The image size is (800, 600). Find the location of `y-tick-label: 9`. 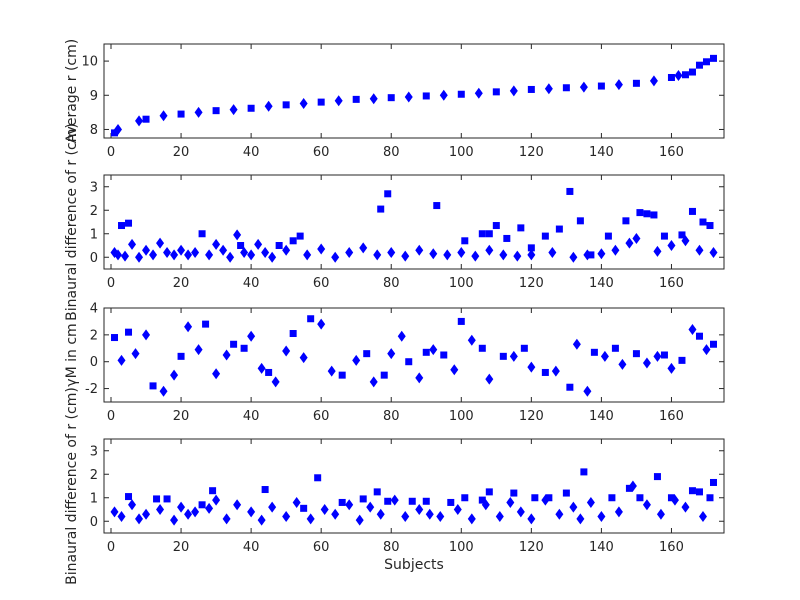

y-tick-label: 9 is located at coordinates (94, 96).